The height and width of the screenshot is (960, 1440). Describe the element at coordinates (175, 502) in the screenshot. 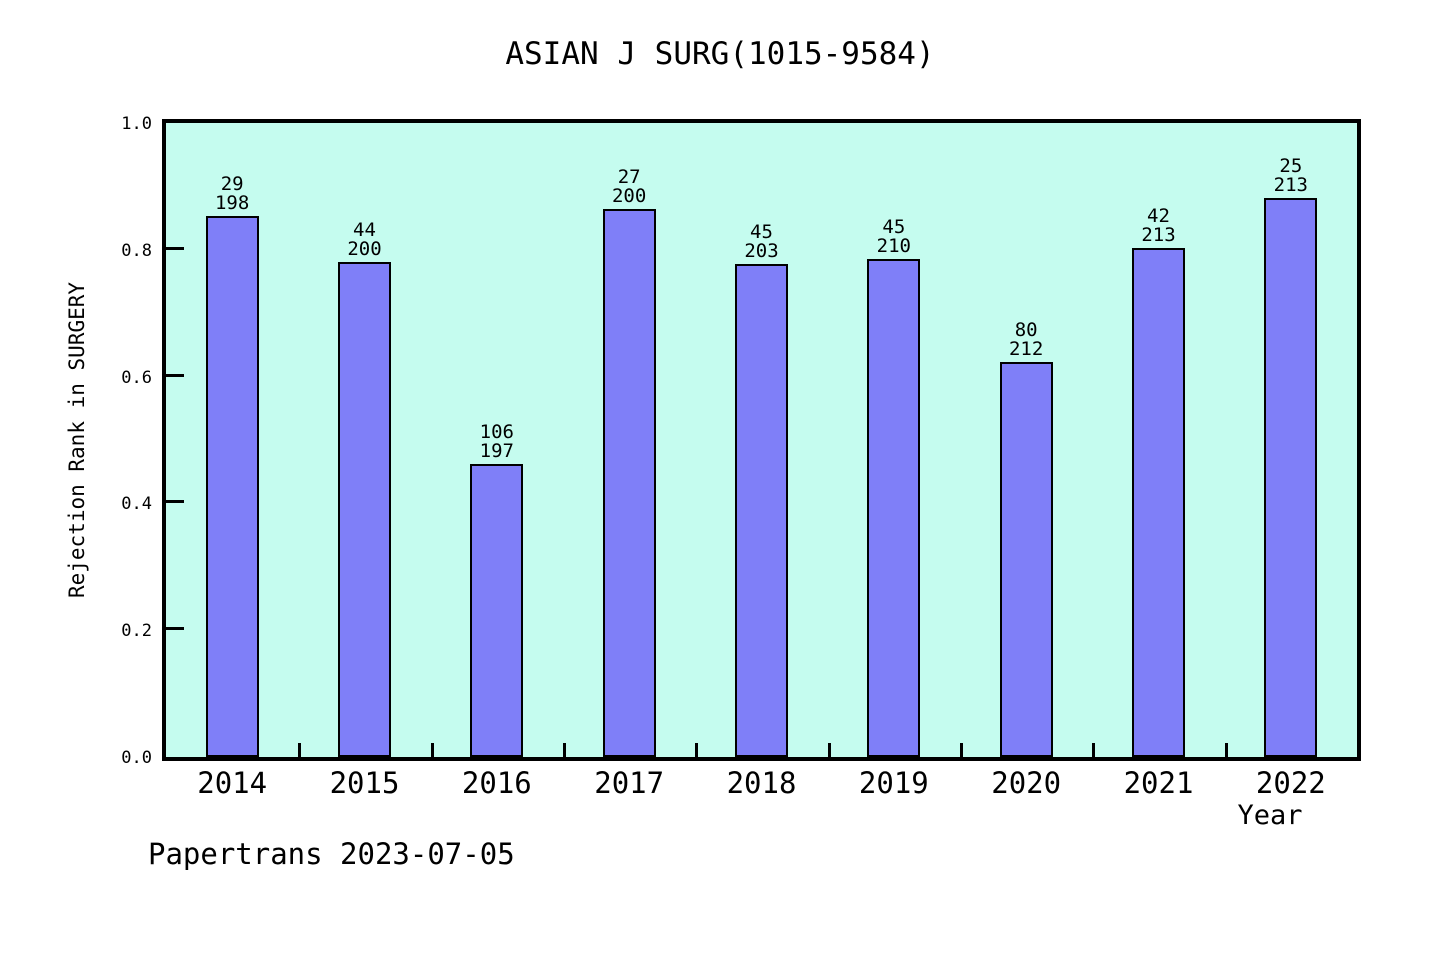

I see `y-tick-0.4` at that location.